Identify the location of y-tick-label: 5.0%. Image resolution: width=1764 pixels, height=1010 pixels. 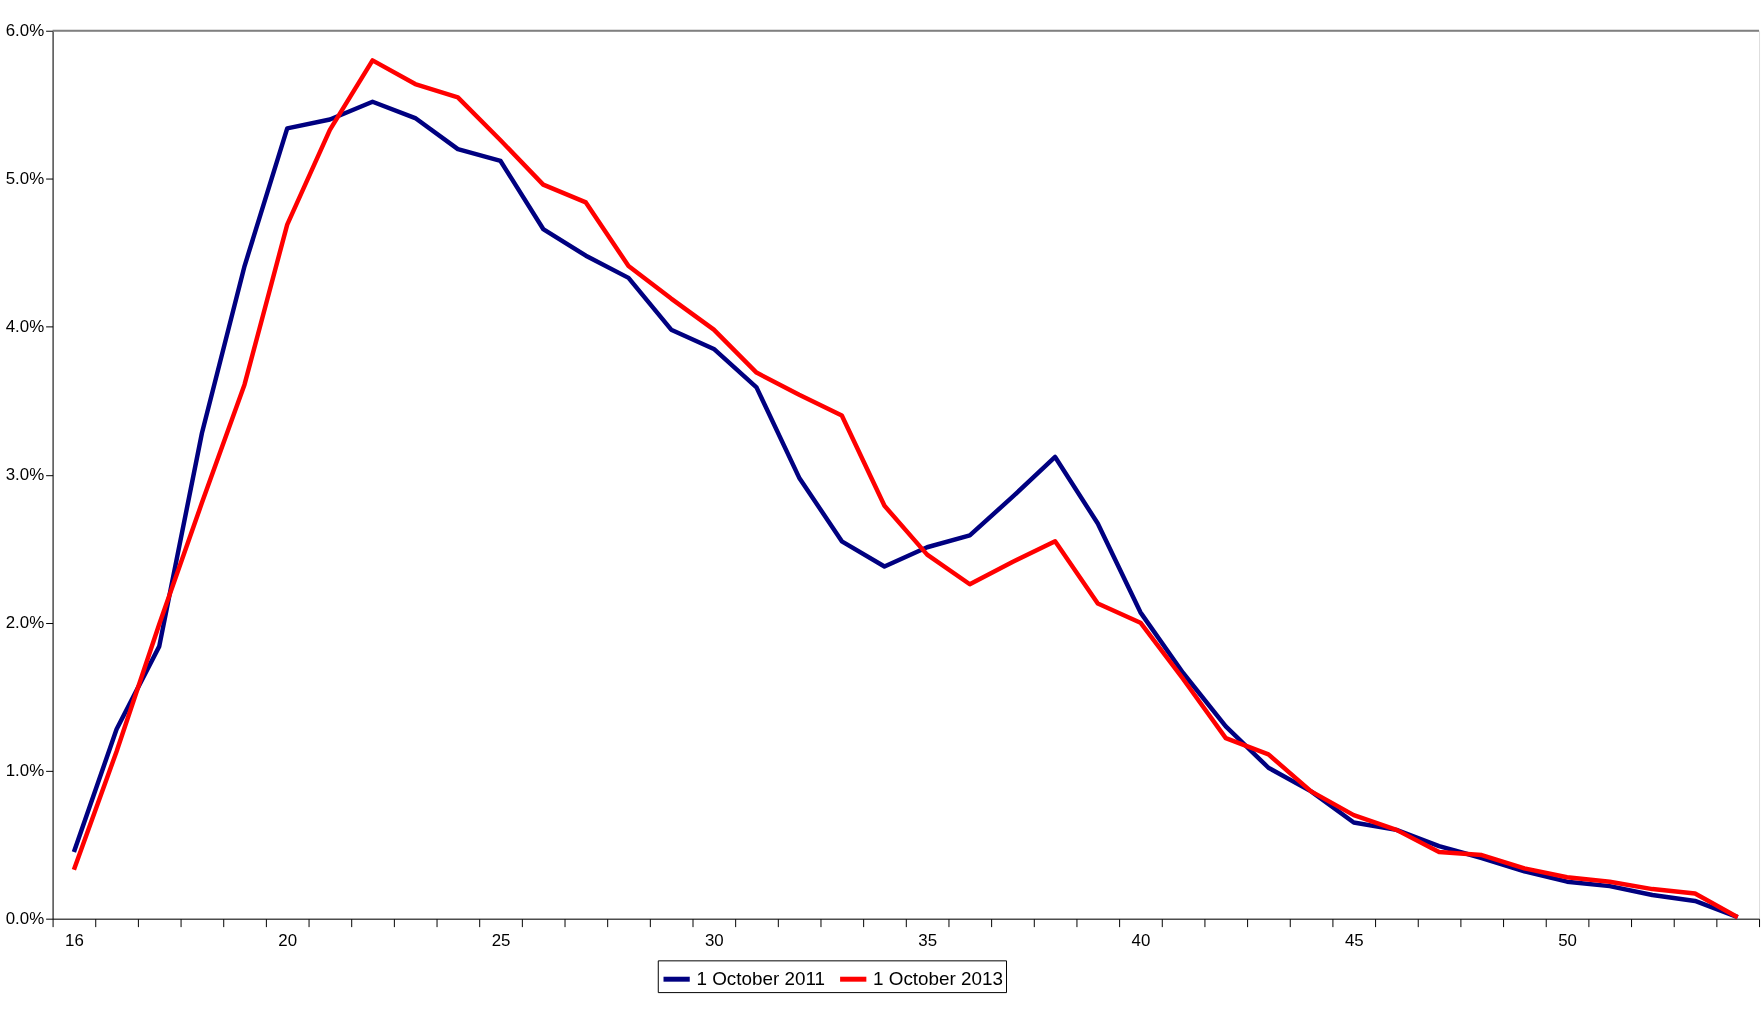
(25, 179).